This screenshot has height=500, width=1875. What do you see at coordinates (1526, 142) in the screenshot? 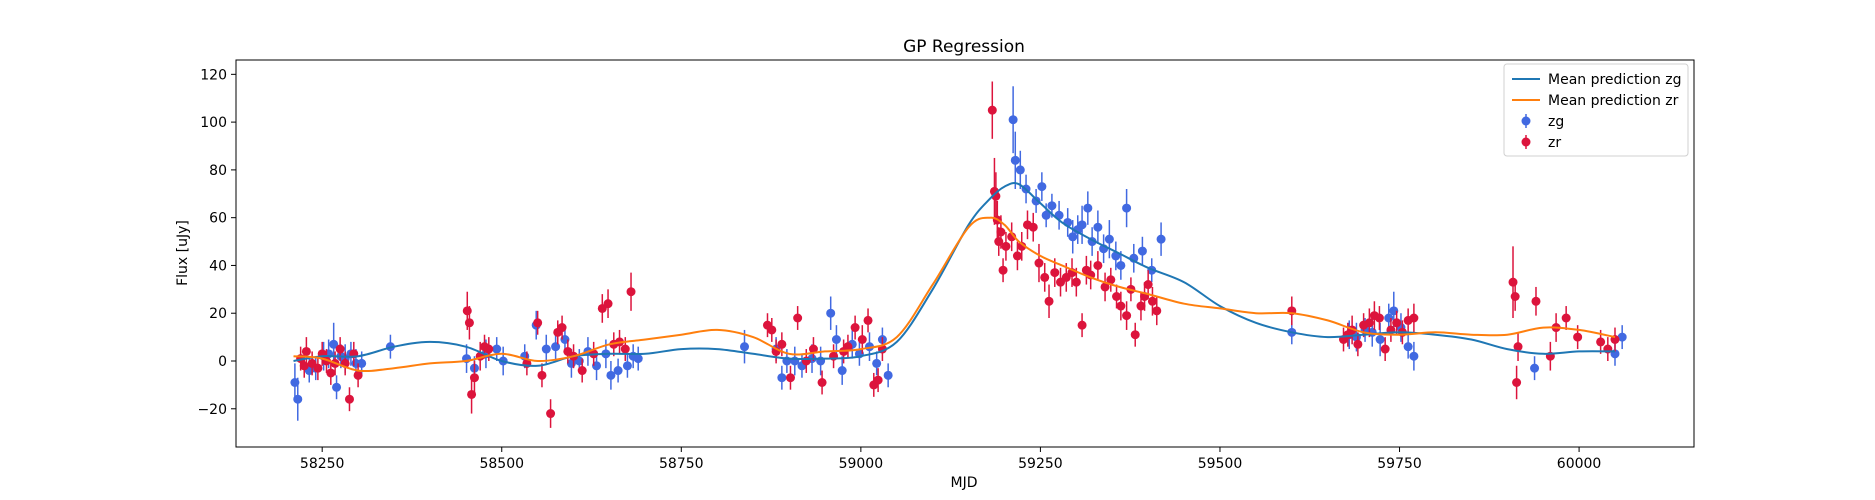
I see `legend-marker-zr` at bounding box center [1526, 142].